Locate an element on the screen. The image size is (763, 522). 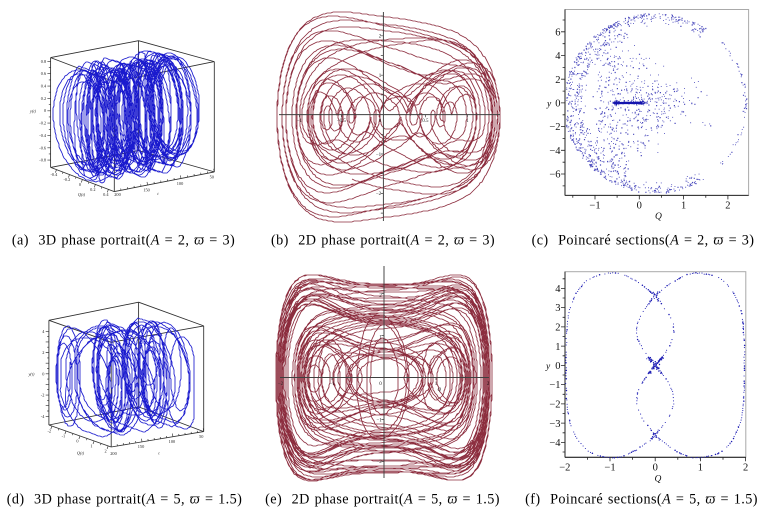
svg-text: −0.5 is located at coordinates (342, 121).